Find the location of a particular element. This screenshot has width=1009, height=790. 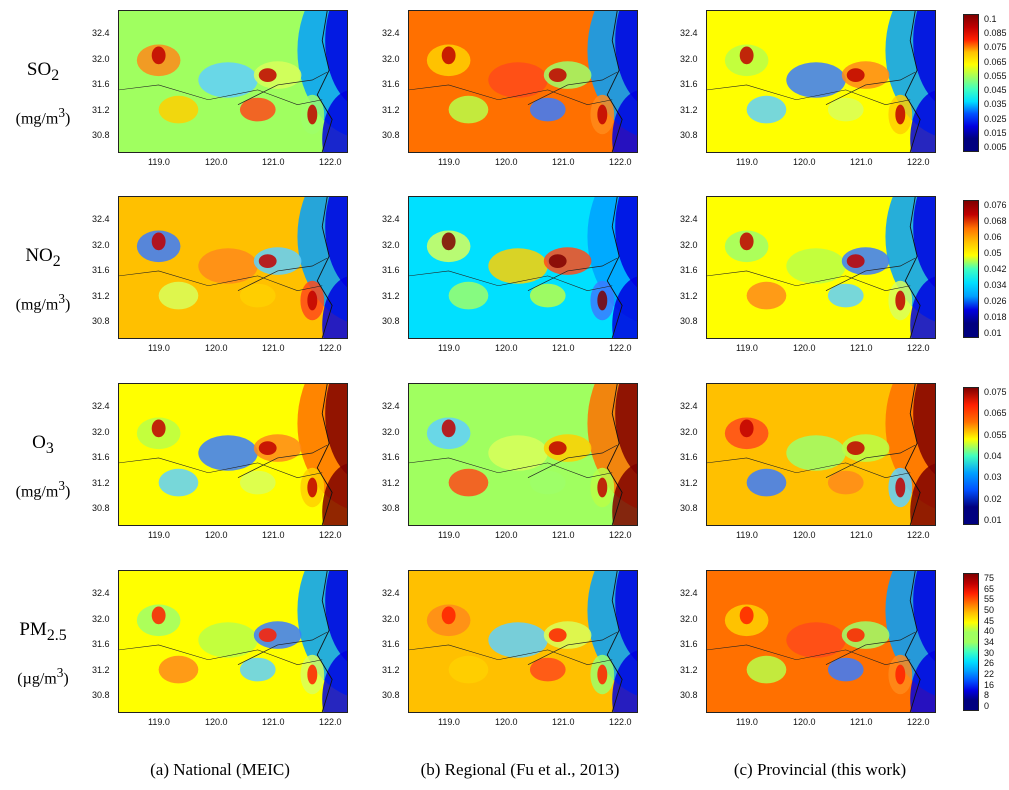

colorbar-label: 0.068 is located at coordinates (995, 221).